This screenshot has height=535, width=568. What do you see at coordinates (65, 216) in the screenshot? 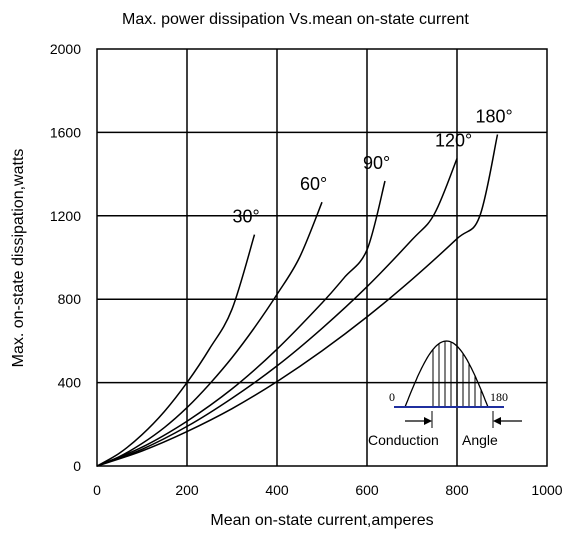
I see `y-tick-label: 1200` at bounding box center [65, 216].